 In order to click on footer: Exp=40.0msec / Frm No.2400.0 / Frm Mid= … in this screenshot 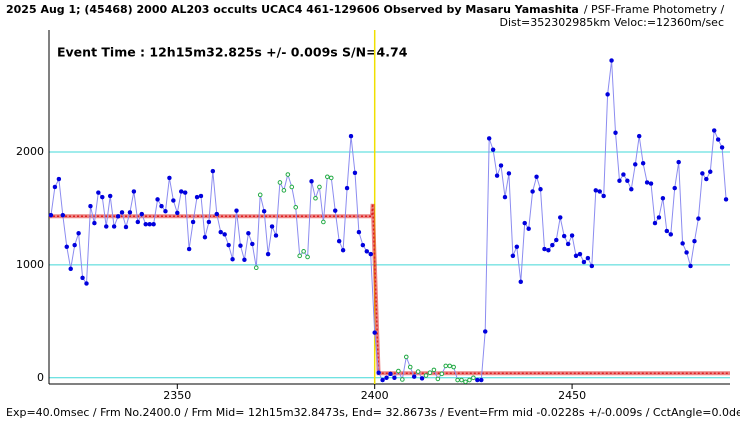, I will do `click(373, 412)`.